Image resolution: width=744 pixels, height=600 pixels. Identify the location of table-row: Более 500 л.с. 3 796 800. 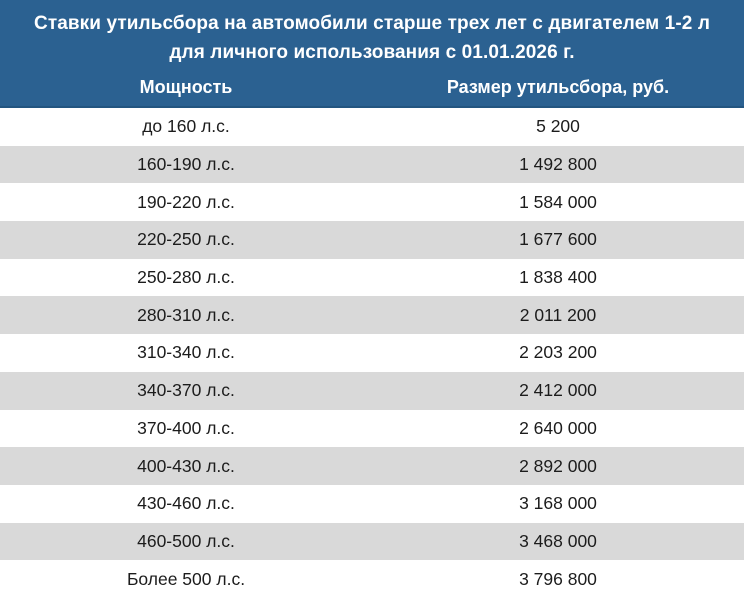
(372, 579).